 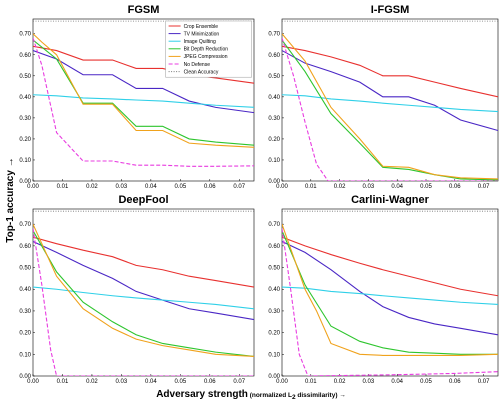 What do you see at coordinates (202, 34) in the screenshot?
I see `legend-label: TV Minimization` at bounding box center [202, 34].